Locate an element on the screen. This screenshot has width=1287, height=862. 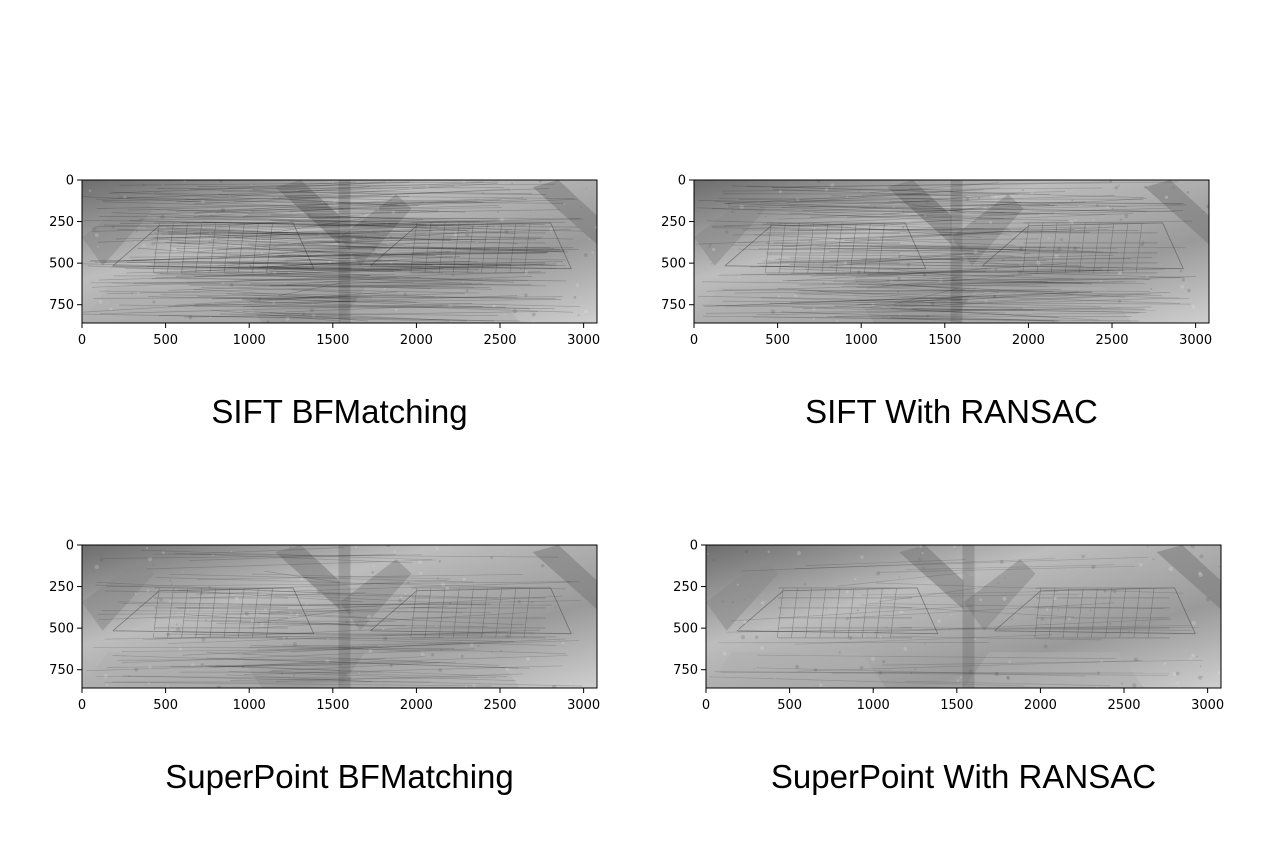
panel-superpoint-bfmatching: 0 500 1000 1500 2000 2500 3000 0 250 500 750 is located at coordinates (325, 628).